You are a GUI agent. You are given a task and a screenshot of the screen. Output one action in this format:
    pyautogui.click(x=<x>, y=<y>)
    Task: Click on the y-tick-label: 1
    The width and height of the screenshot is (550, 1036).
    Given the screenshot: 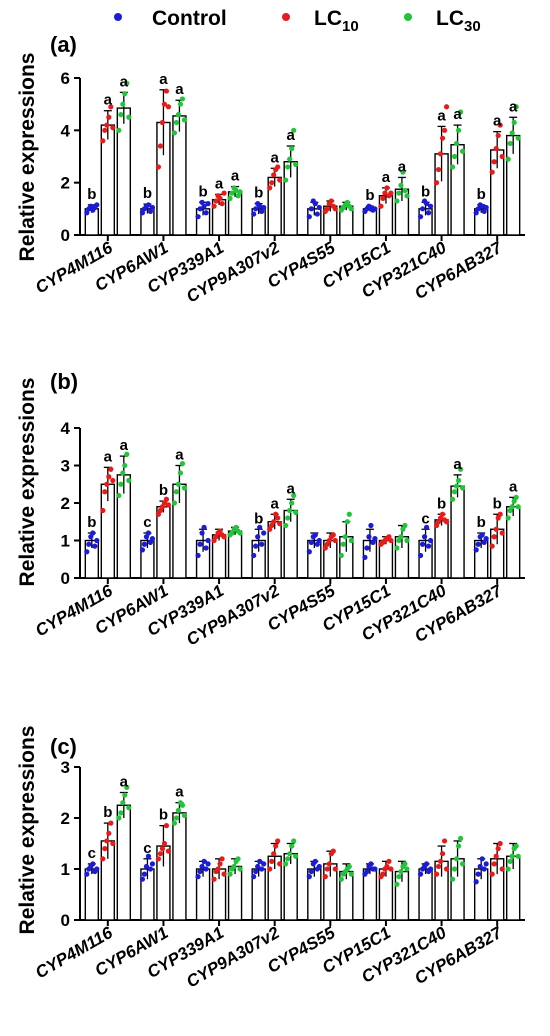 What is the action you would take?
    pyautogui.click(x=65, y=869)
    